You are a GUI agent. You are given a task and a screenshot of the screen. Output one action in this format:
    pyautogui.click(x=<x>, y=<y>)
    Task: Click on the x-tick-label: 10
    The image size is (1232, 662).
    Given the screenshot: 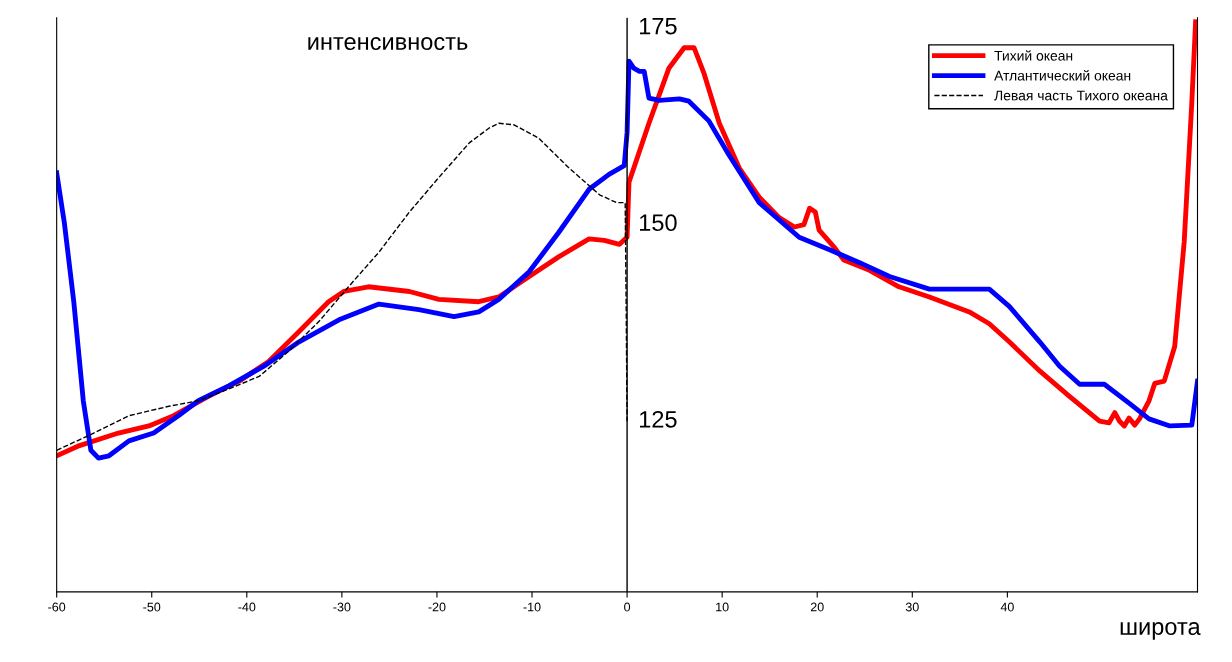 What is the action you would take?
    pyautogui.click(x=722, y=607)
    